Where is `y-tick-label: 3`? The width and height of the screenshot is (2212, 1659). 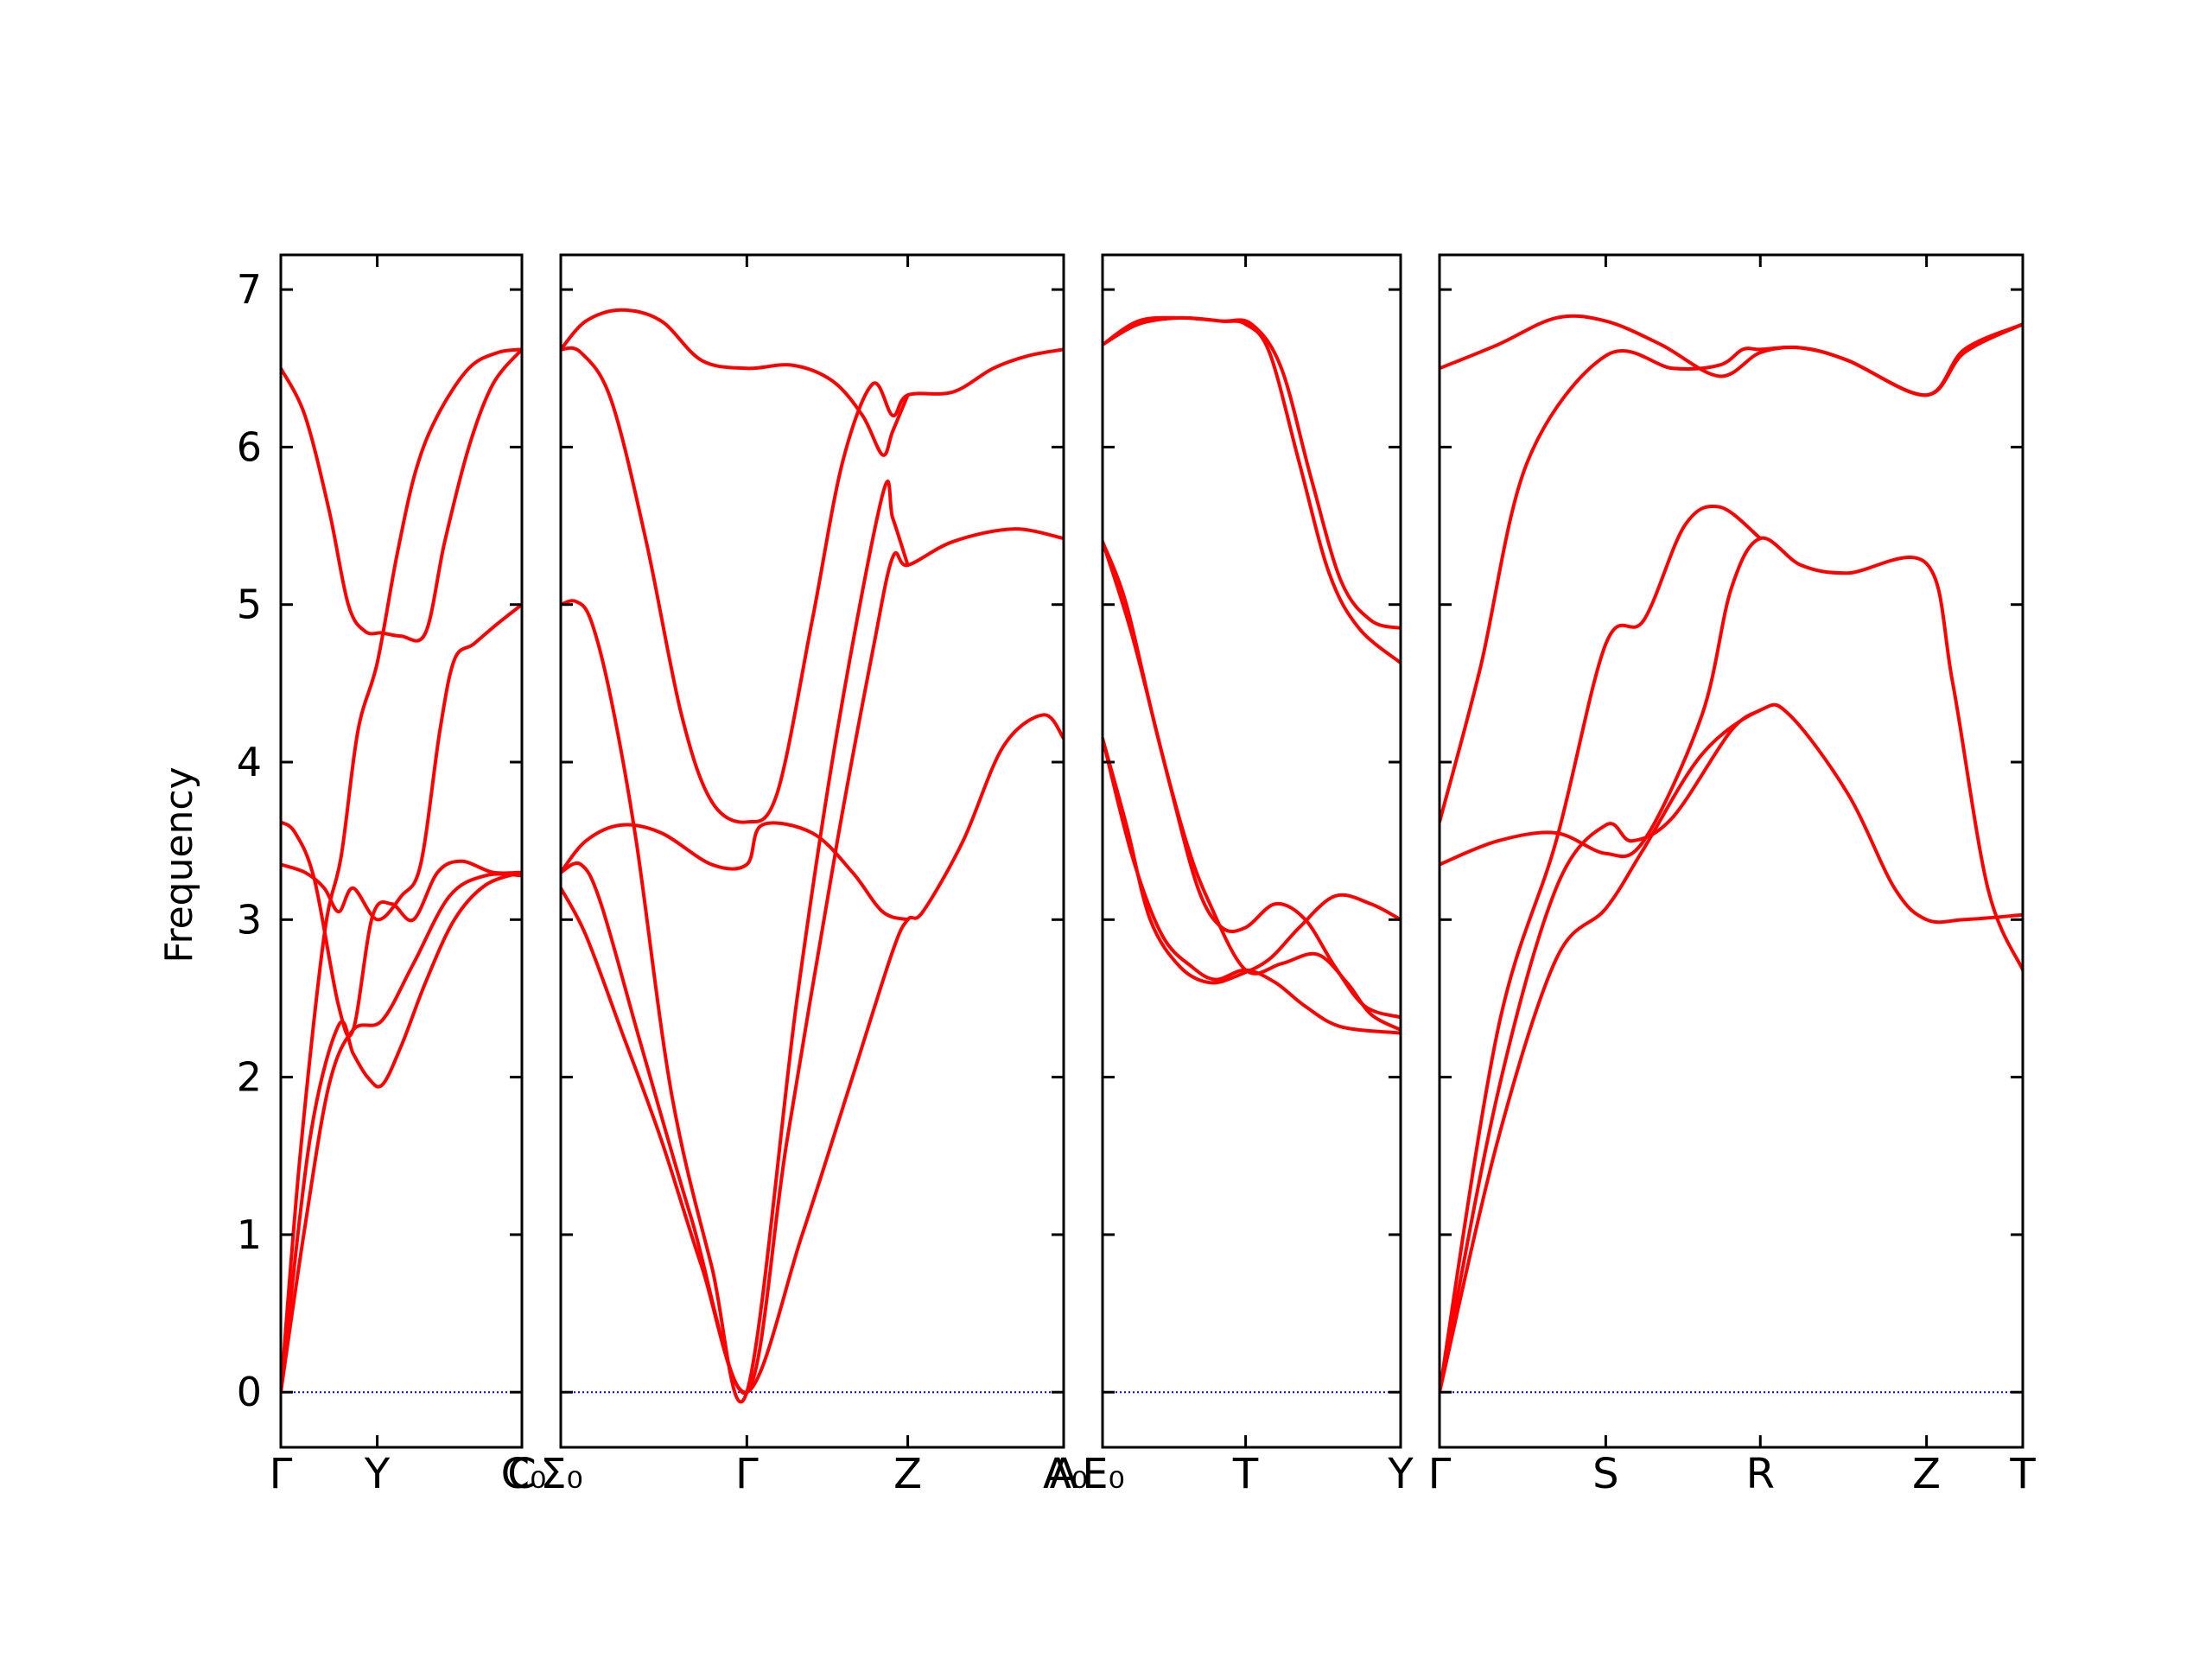 y-tick-label: 3 is located at coordinates (249, 919).